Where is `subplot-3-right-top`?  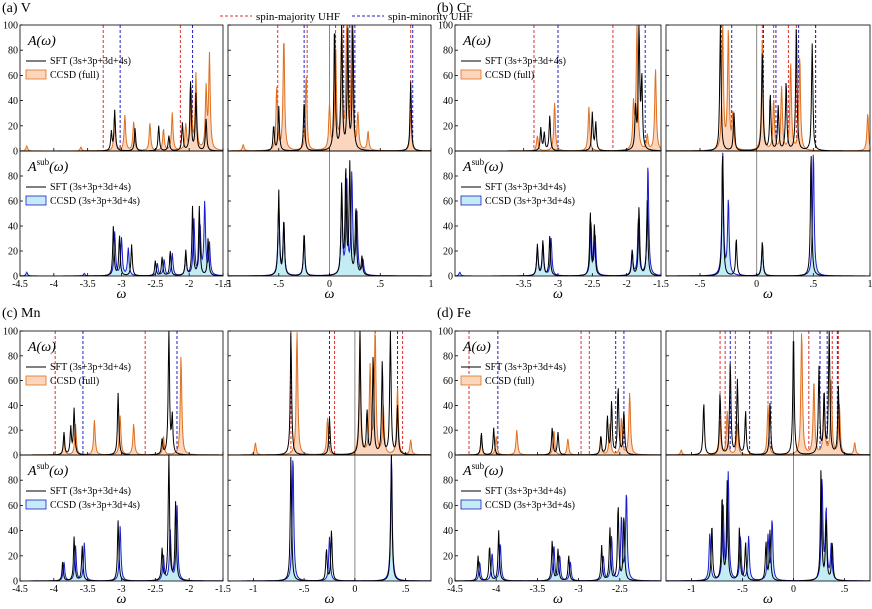
subplot-3-right-top is located at coordinates (768, 393).